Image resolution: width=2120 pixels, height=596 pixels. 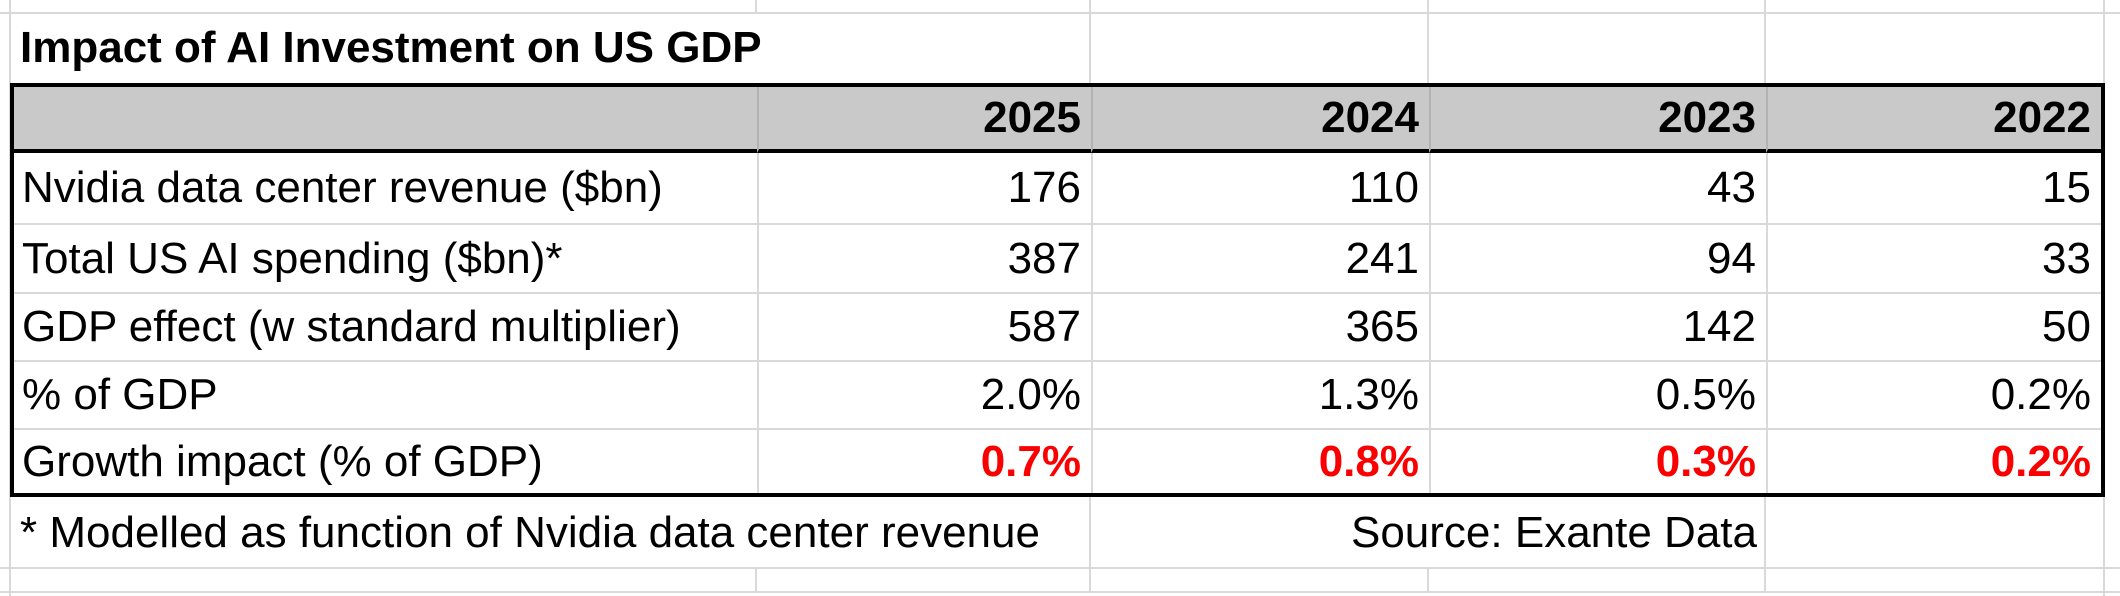 I want to click on value-cell: 0.3%, so click(x=1597, y=460).